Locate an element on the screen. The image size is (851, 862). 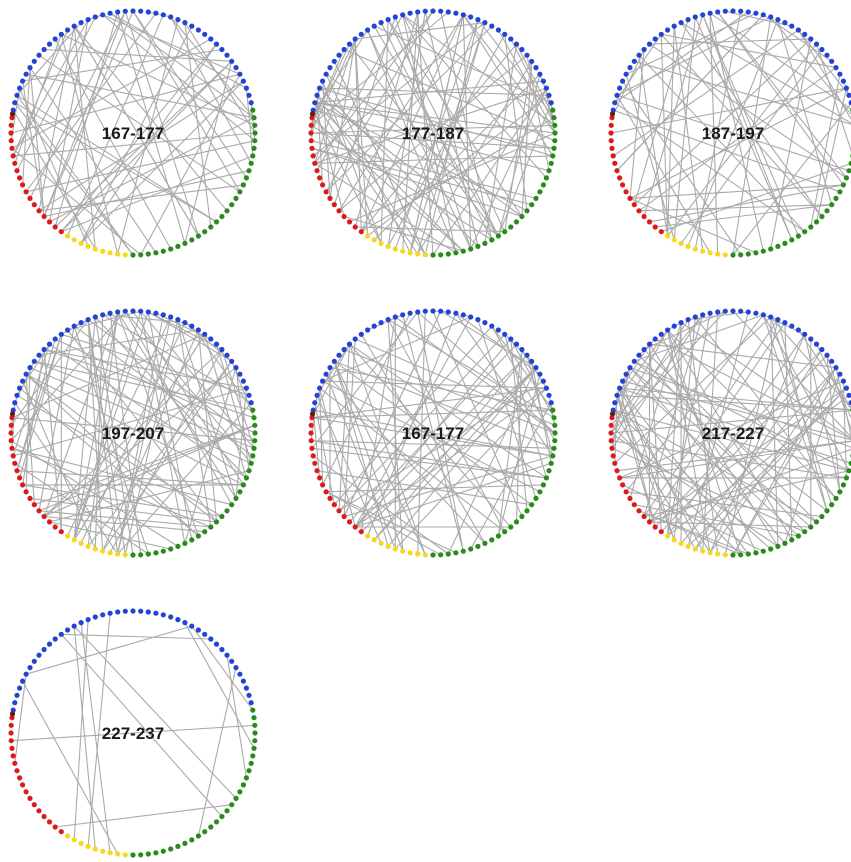
ring-panel-7: 227-237 is located at coordinates (133, 733).